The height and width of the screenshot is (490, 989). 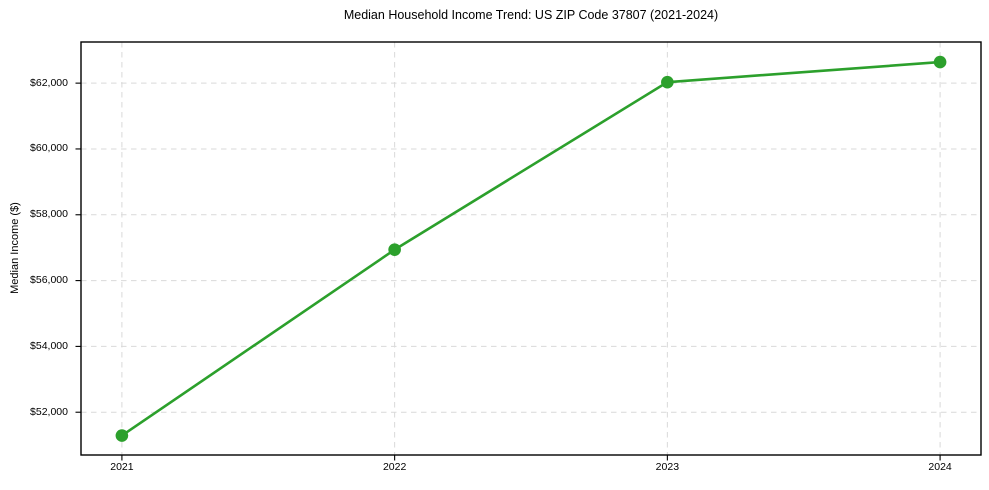 What do you see at coordinates (49, 82) in the screenshot?
I see `y-tick-label: $62,000` at bounding box center [49, 82].